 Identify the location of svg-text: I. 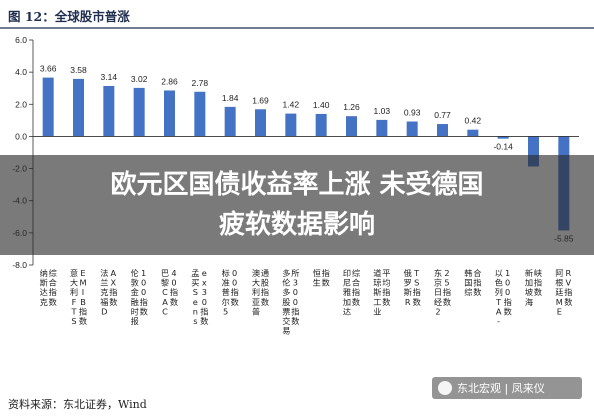
(83, 292).